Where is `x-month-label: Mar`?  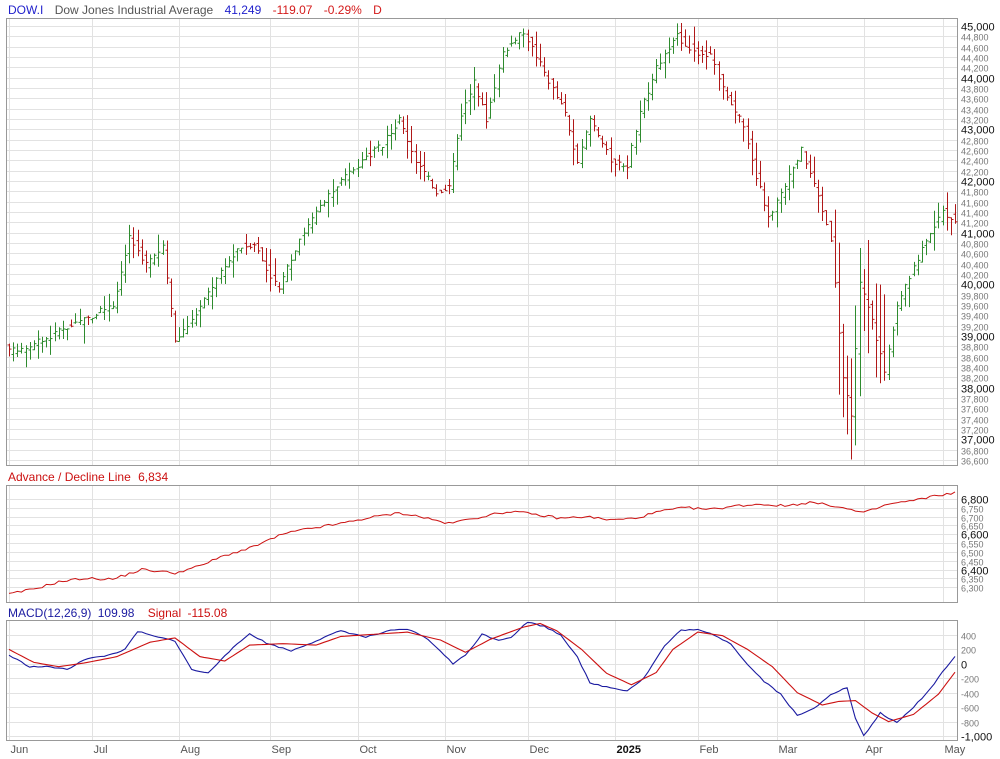
x-month-label: Mar is located at coordinates (788, 750).